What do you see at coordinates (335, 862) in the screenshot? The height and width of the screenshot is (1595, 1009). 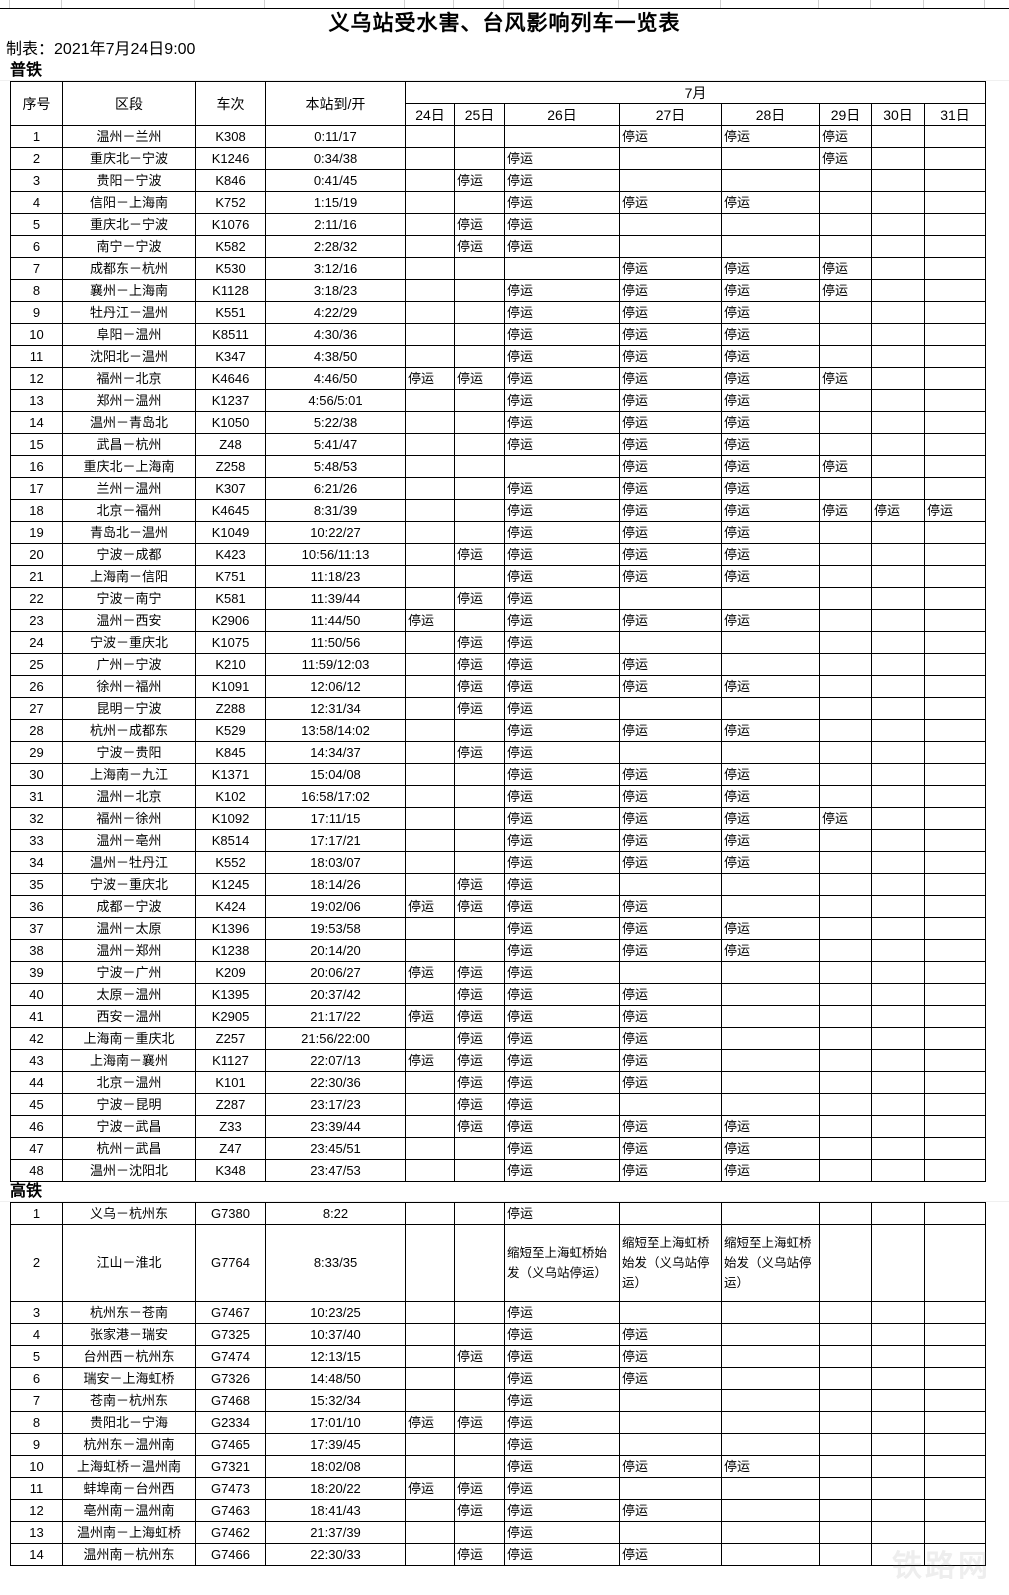 I see `cell-station-time: 18:03/07` at bounding box center [335, 862].